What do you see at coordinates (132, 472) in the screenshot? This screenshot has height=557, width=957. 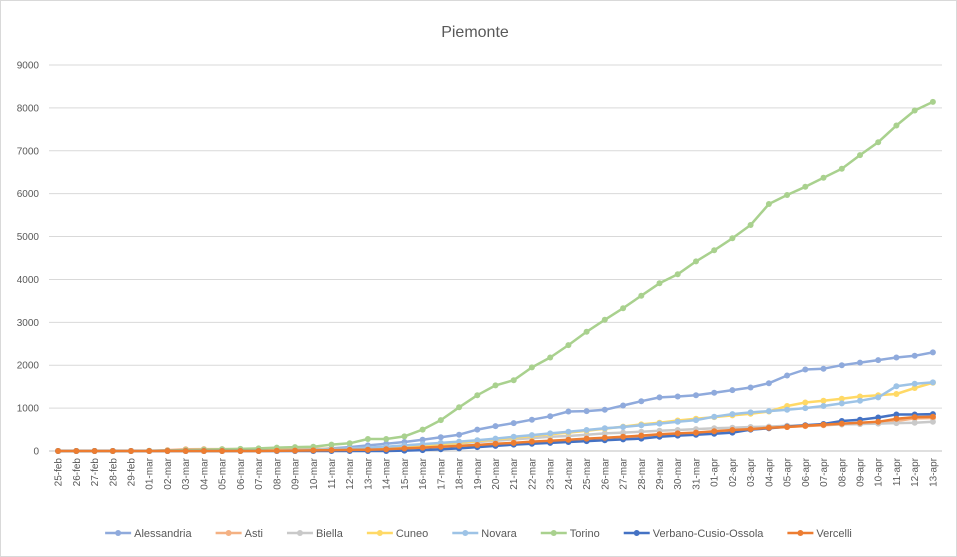 I see `x-tick-label: 29-feb` at bounding box center [132, 472].